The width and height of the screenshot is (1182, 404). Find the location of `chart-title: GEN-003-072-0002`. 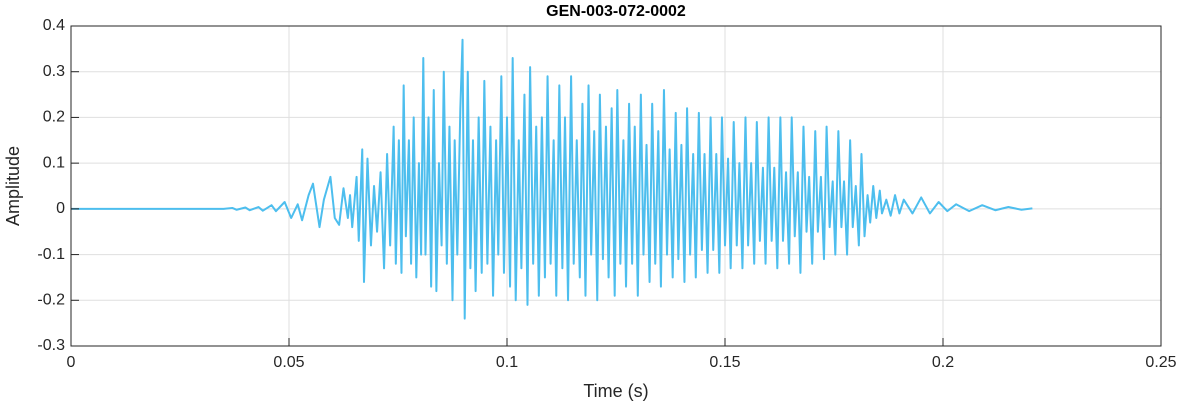

chart-title: GEN-003-072-0002 is located at coordinates (616, 11).